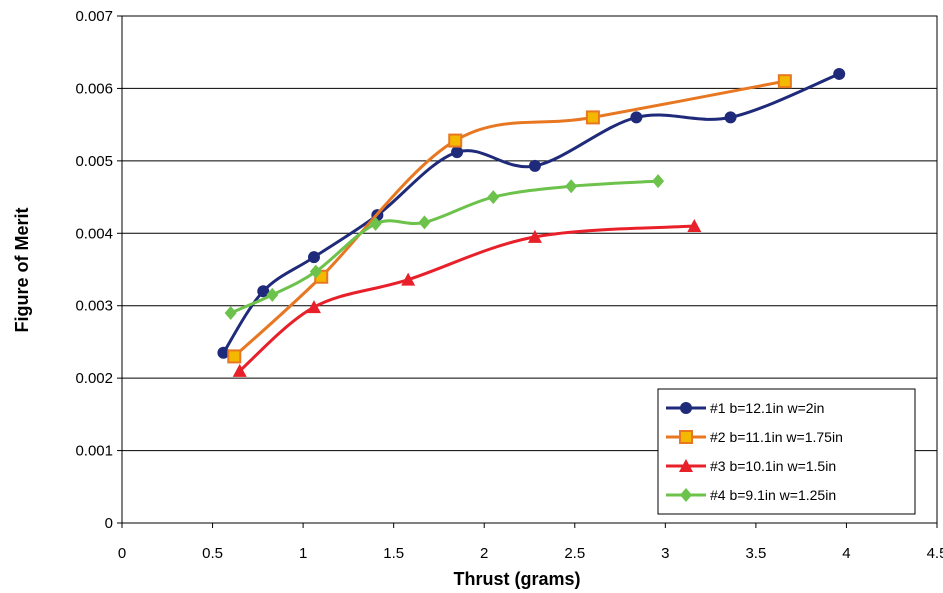  Describe the element at coordinates (94, 306) in the screenshot. I see `y-tick-label: 0.003` at that location.